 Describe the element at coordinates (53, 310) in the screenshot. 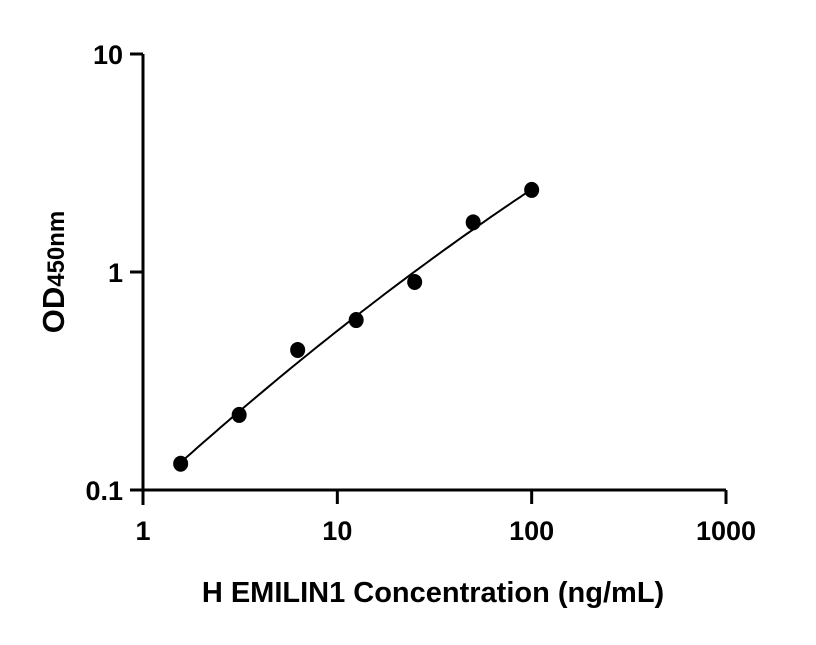

I see `y-axis-label-main: OD` at that location.